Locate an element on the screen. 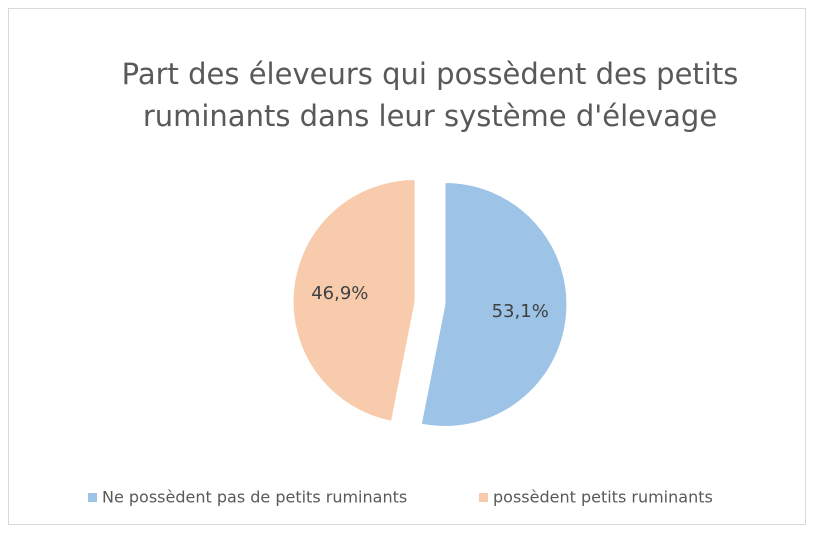  legend-label: possèdent petits ruminants is located at coordinates (603, 497).